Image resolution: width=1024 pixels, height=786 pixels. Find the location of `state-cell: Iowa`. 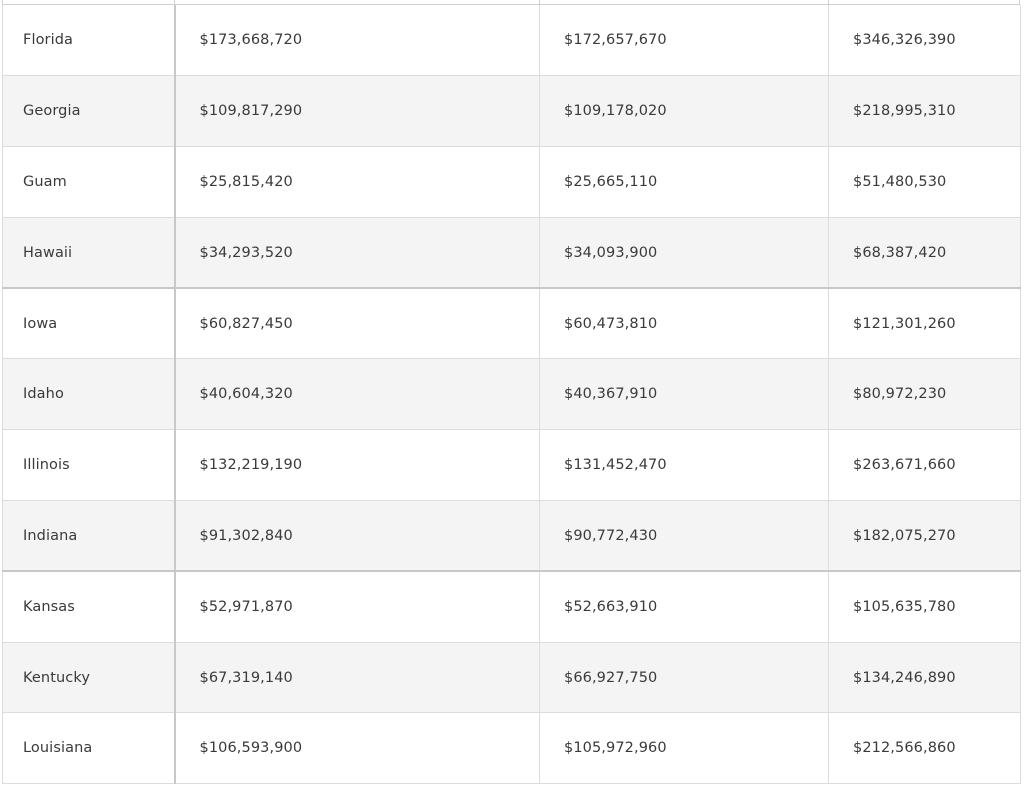

state-cell: Iowa is located at coordinates (89, 324).